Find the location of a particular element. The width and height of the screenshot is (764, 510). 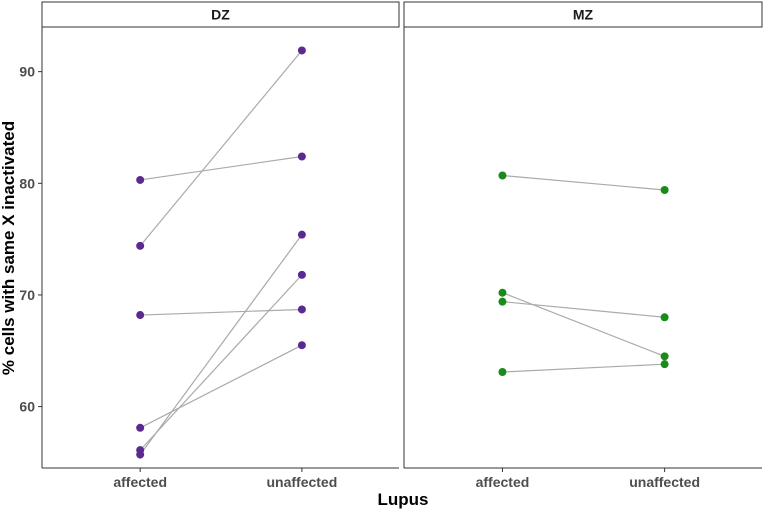

facet-strip-label: MZ is located at coordinates (583, 15).